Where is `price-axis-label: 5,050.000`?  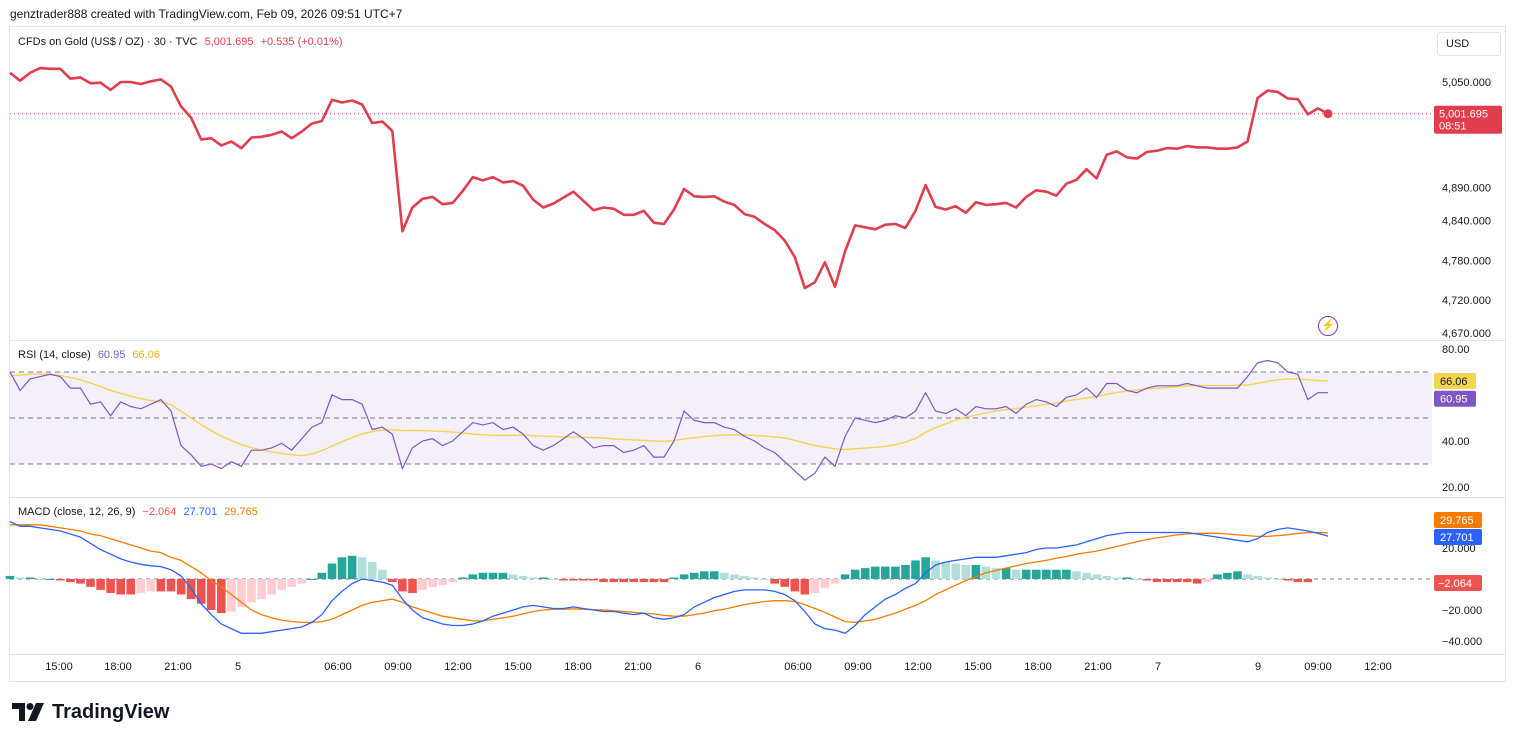 price-axis-label: 5,050.000 is located at coordinates (1466, 83).